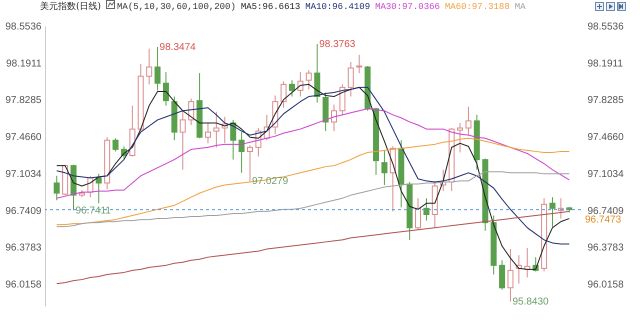 This screenshot has height=320, width=640. What do you see at coordinates (606, 64) in the screenshot?
I see `y2-tick-label: 98.1911` at bounding box center [606, 64].